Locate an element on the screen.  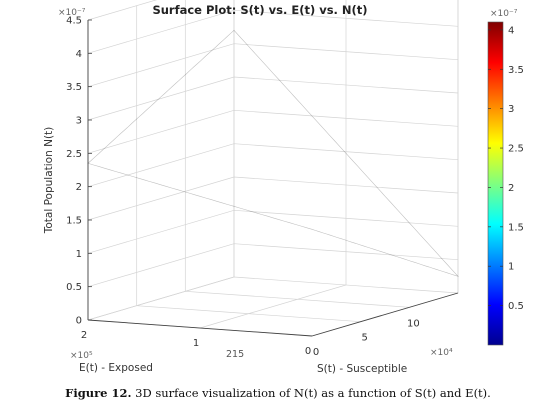
z-tick-label: 3.5 is located at coordinates (74, 87).